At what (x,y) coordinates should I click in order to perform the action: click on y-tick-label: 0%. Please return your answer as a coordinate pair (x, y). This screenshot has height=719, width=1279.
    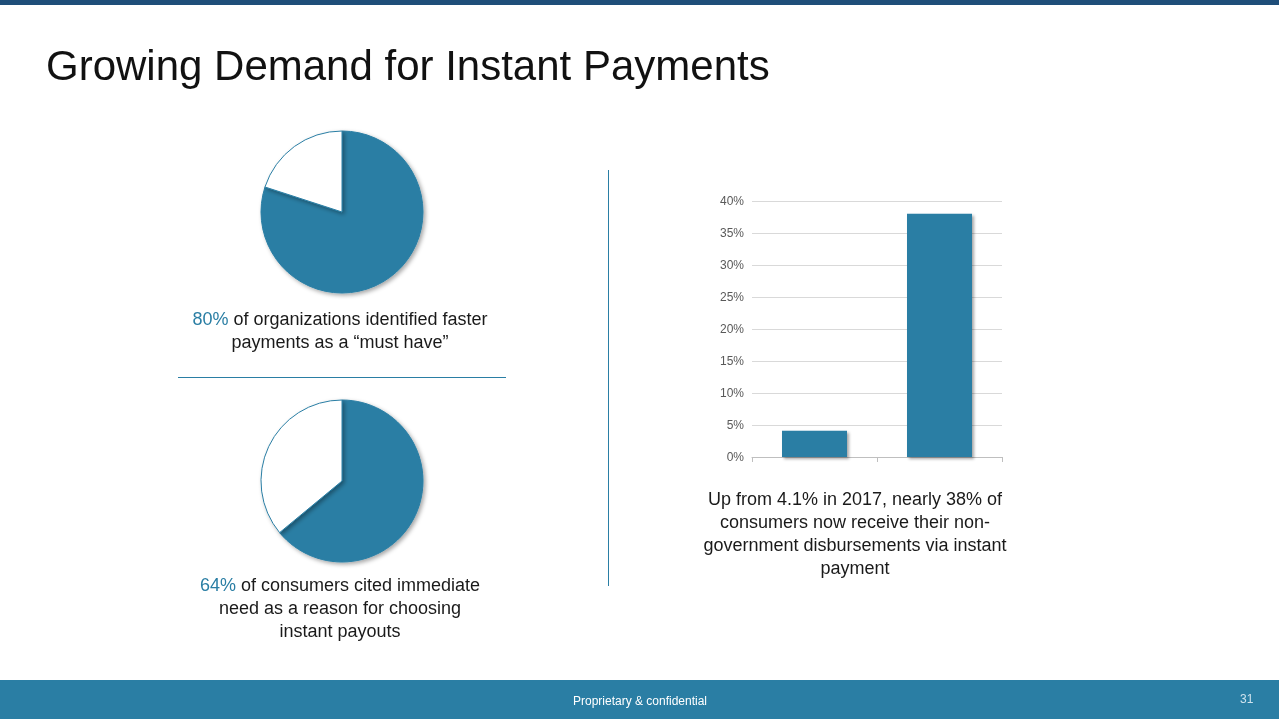
    Looking at the image, I should click on (735, 457).